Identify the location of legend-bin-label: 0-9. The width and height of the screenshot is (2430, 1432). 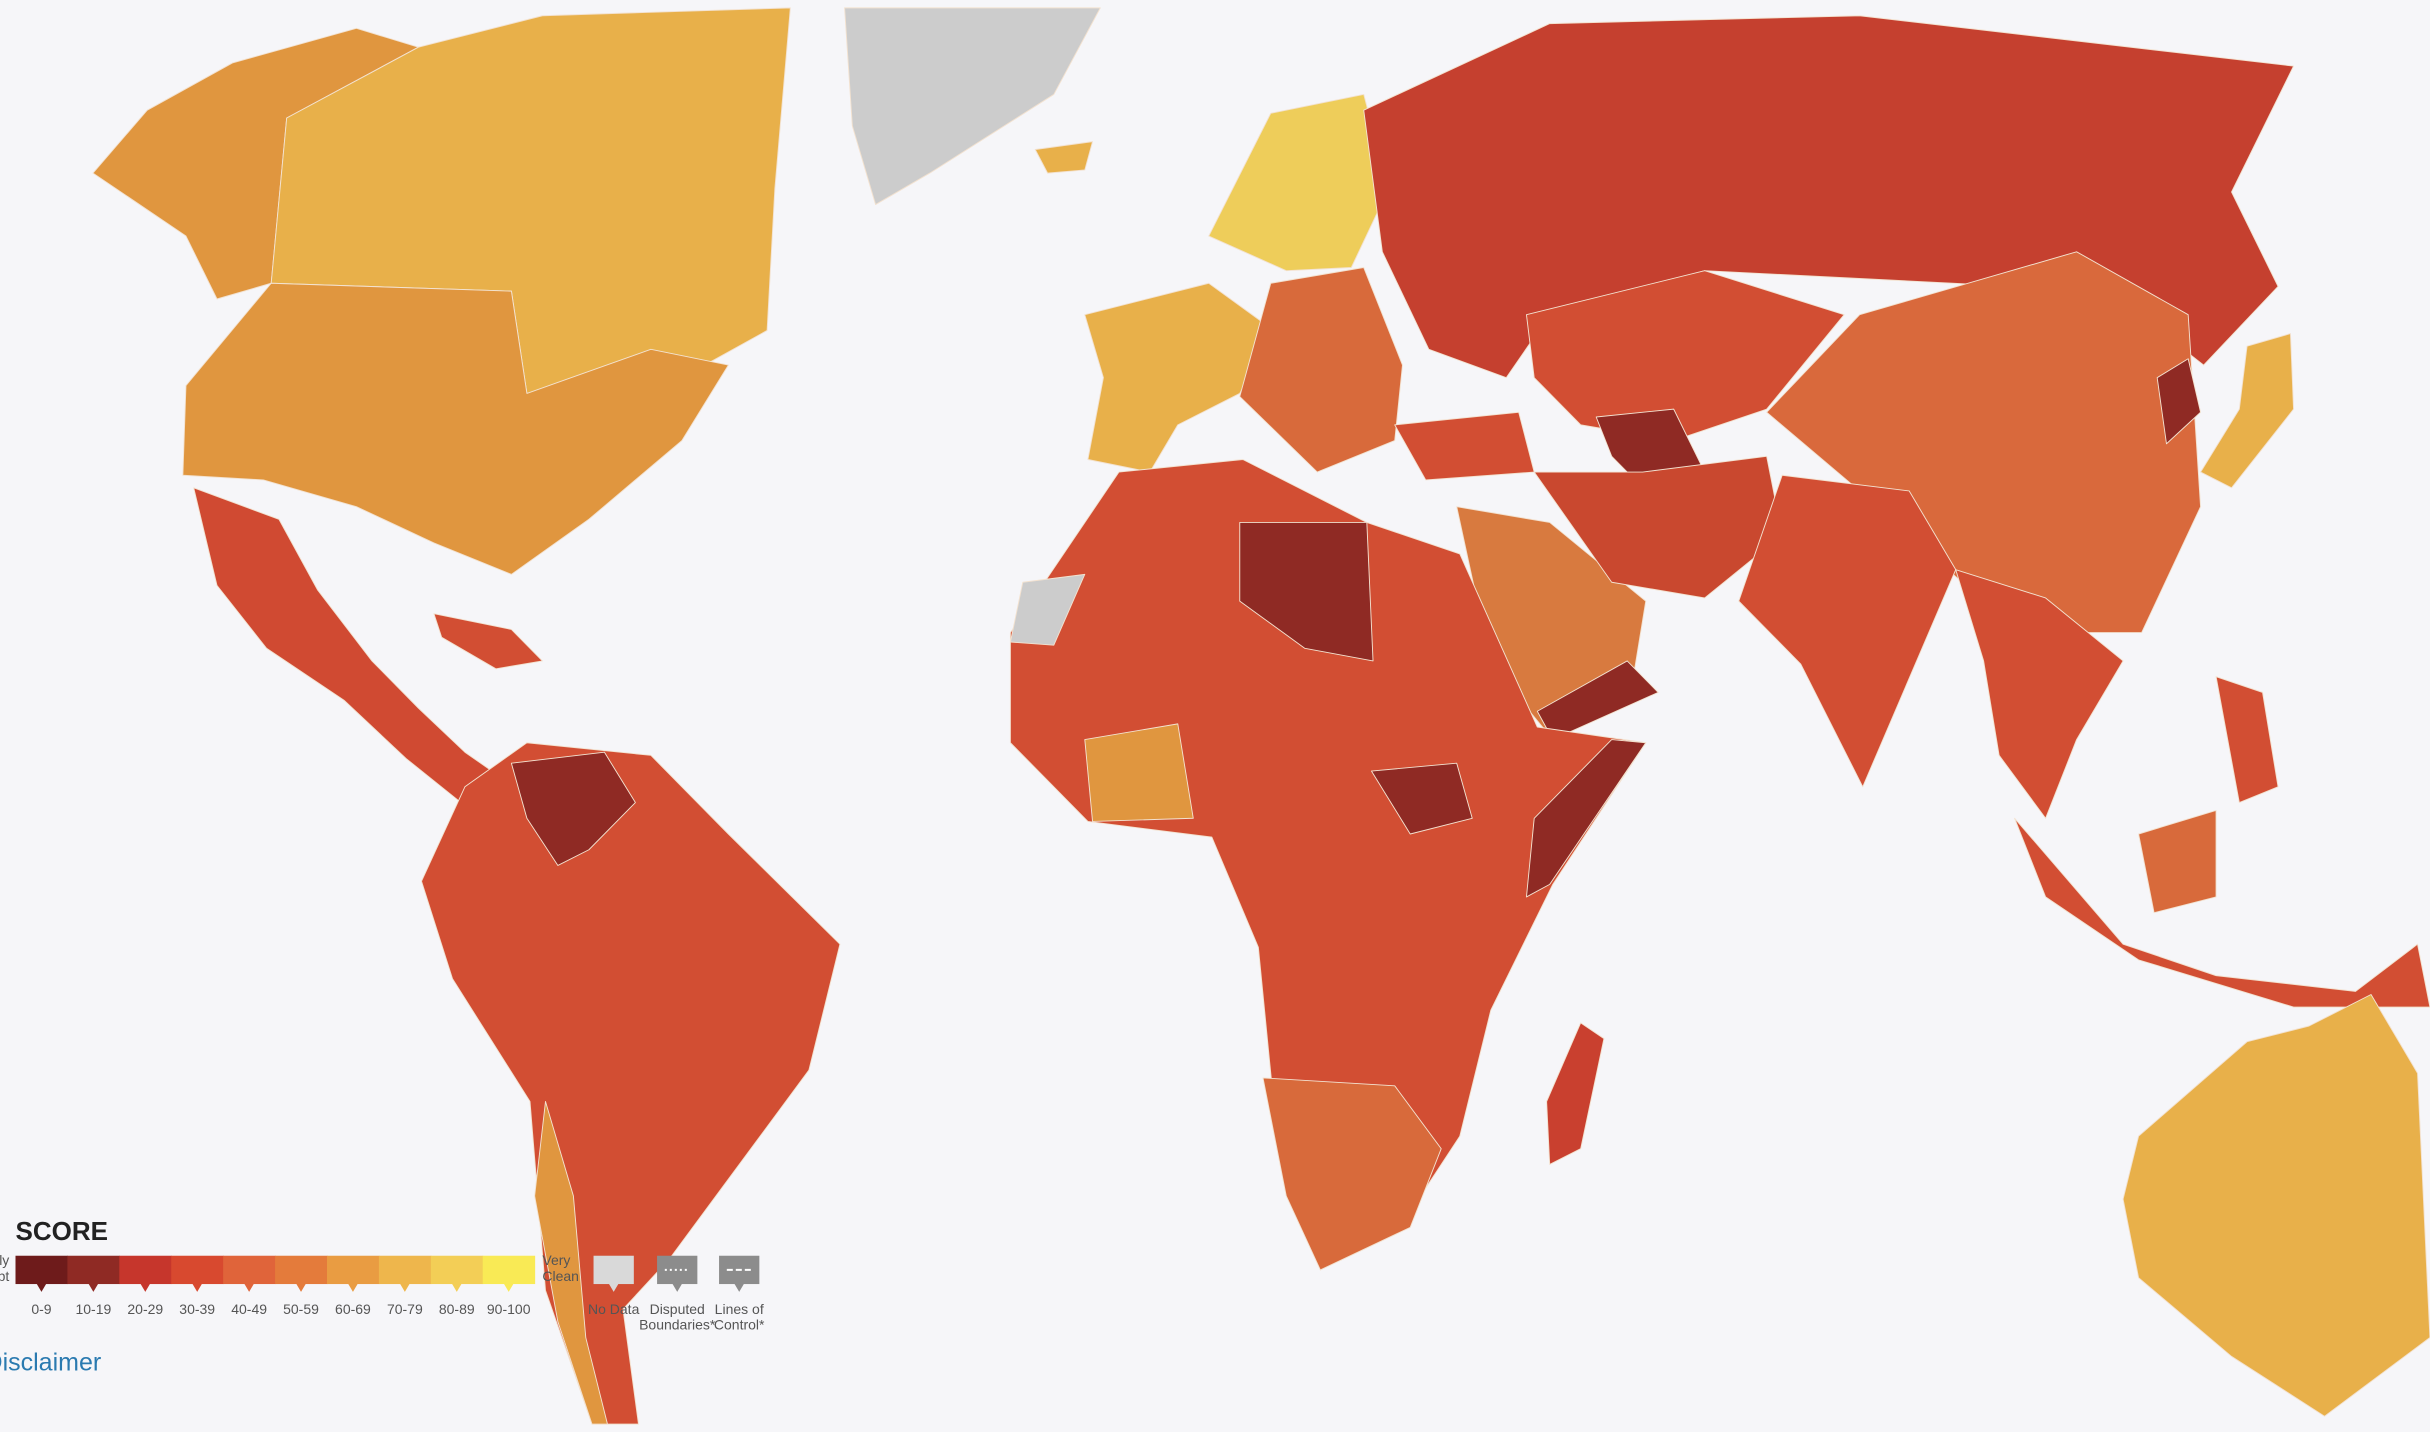
(41, 1309).